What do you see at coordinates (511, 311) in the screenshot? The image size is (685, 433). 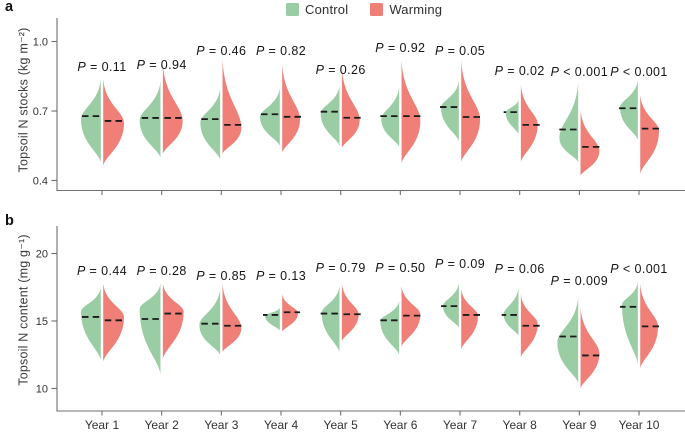 I see `violin-b-year8-control` at bounding box center [511, 311].